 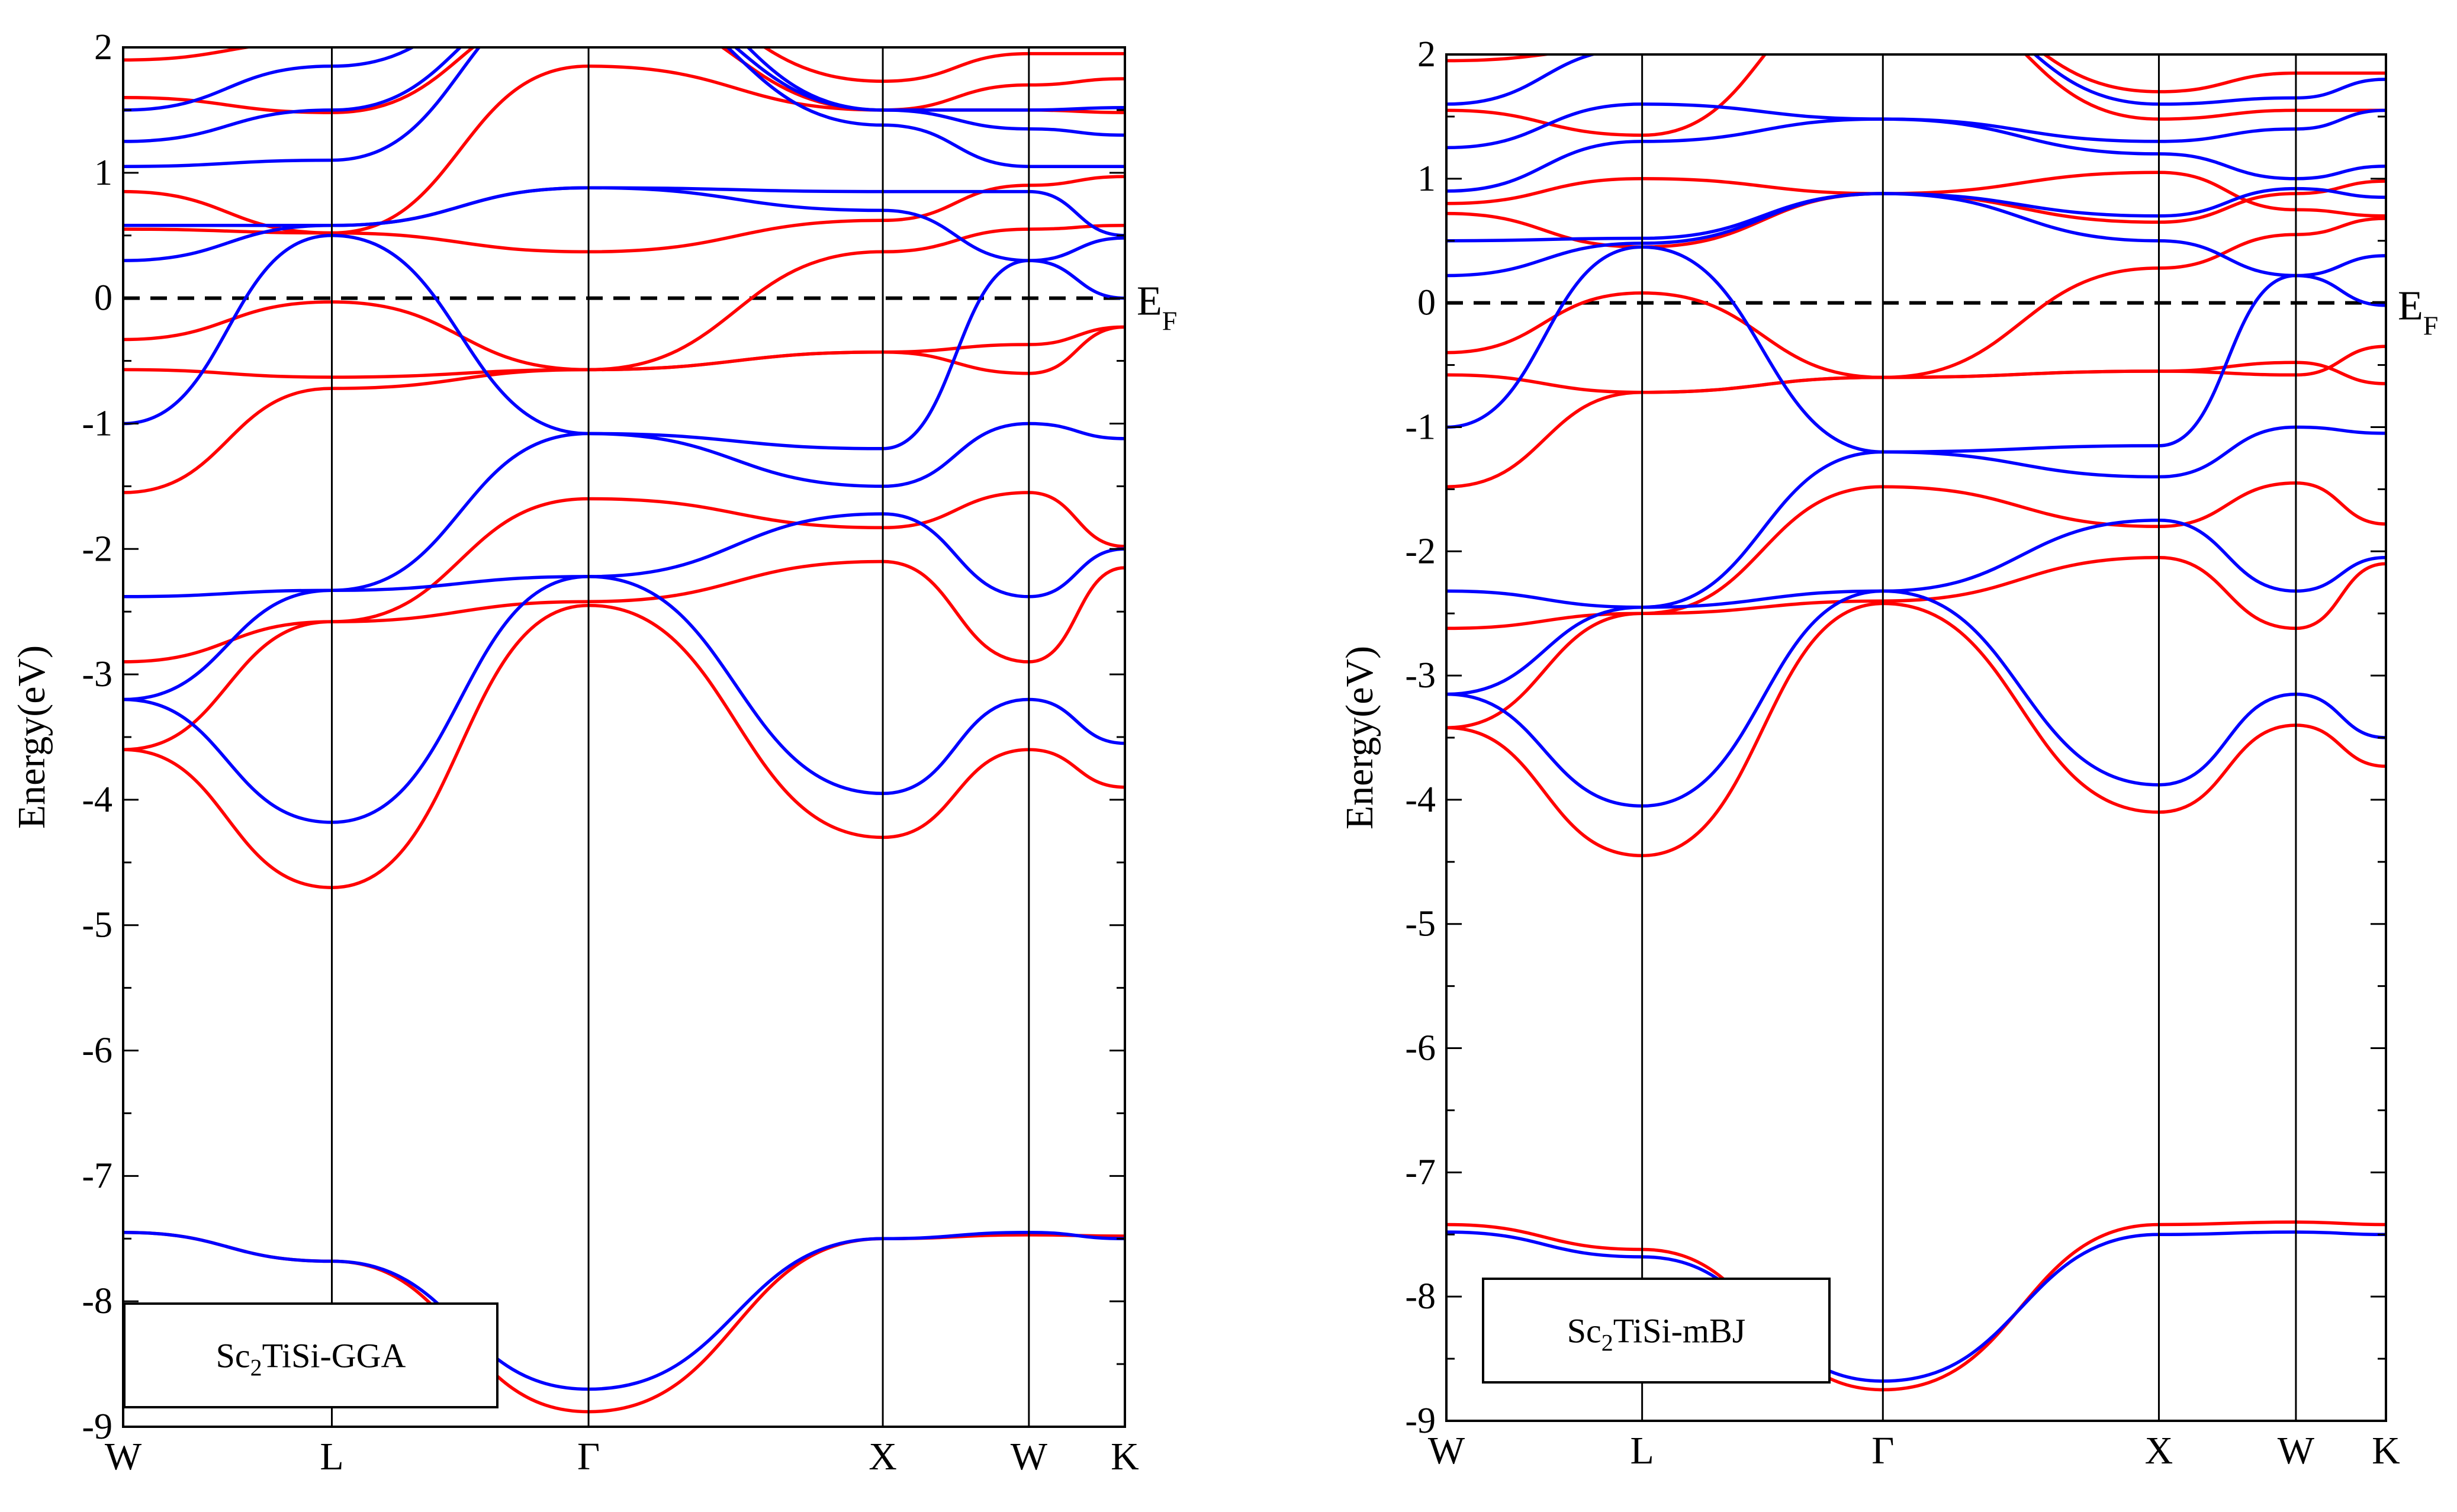 I want to click on legend-label: Sc2TiSi-GGA, so click(x=311, y=1359).